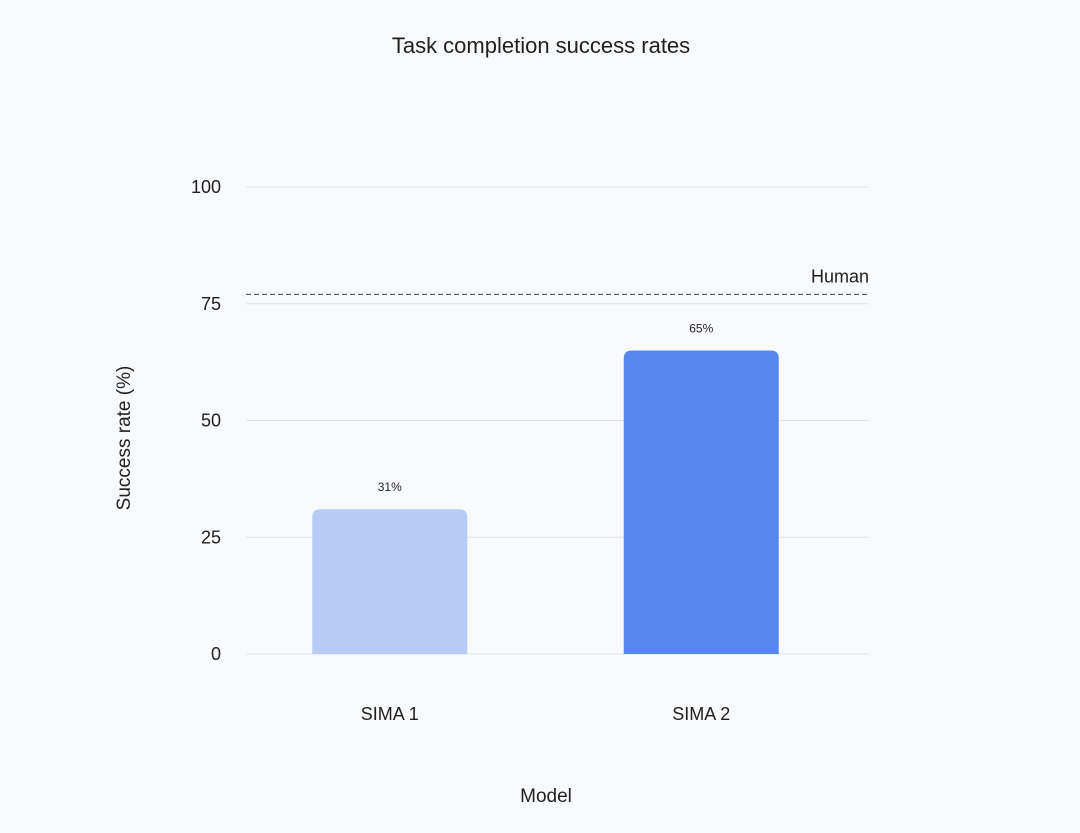 Image resolution: width=1080 pixels, height=833 pixels. I want to click on x-axis-categories: SIMA 1 SIMA 2, so click(546, 714).